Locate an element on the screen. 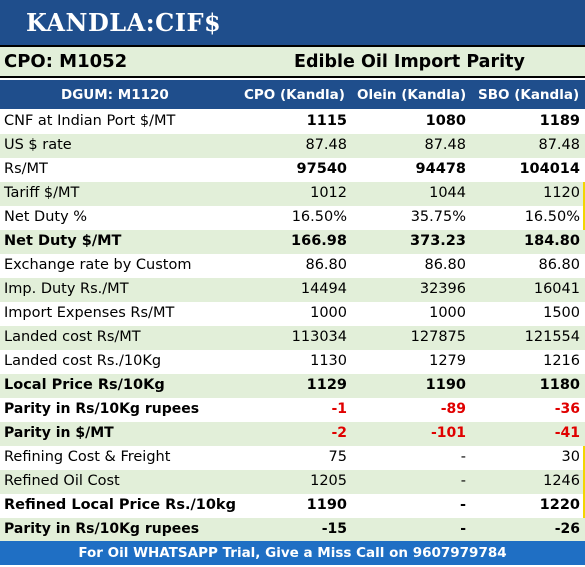  table-row: Rs/MT 97540 94478 104014 is located at coordinates (292, 170).